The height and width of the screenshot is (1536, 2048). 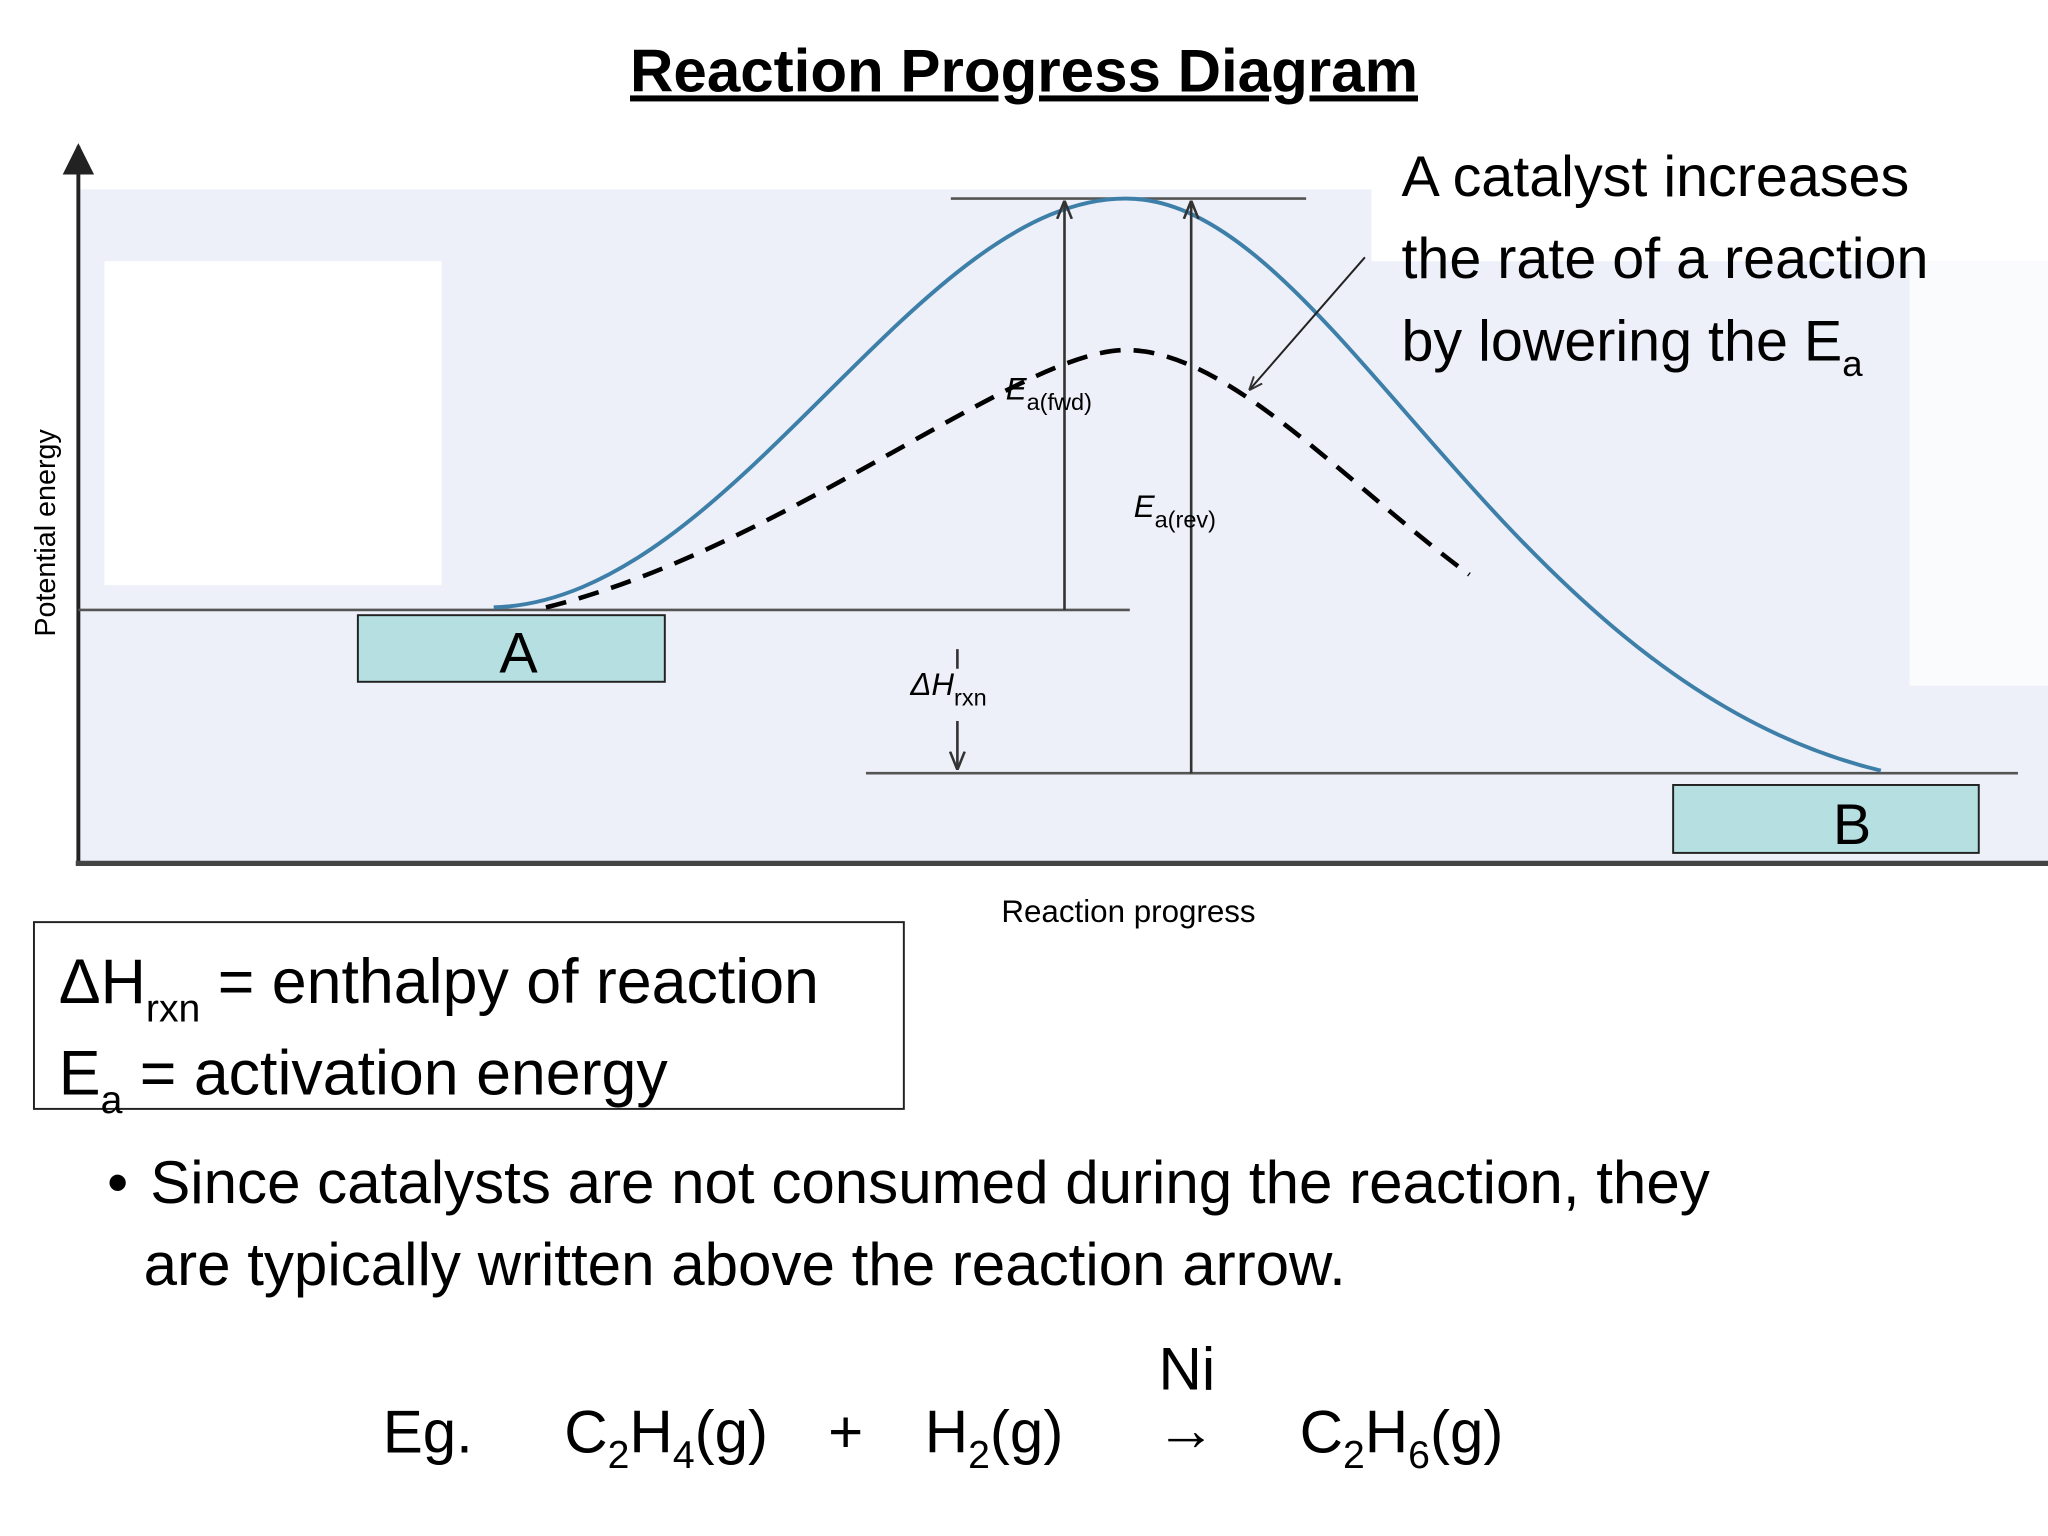 What do you see at coordinates (518, 654) in the screenshot?
I see `reactant-label: A` at bounding box center [518, 654].